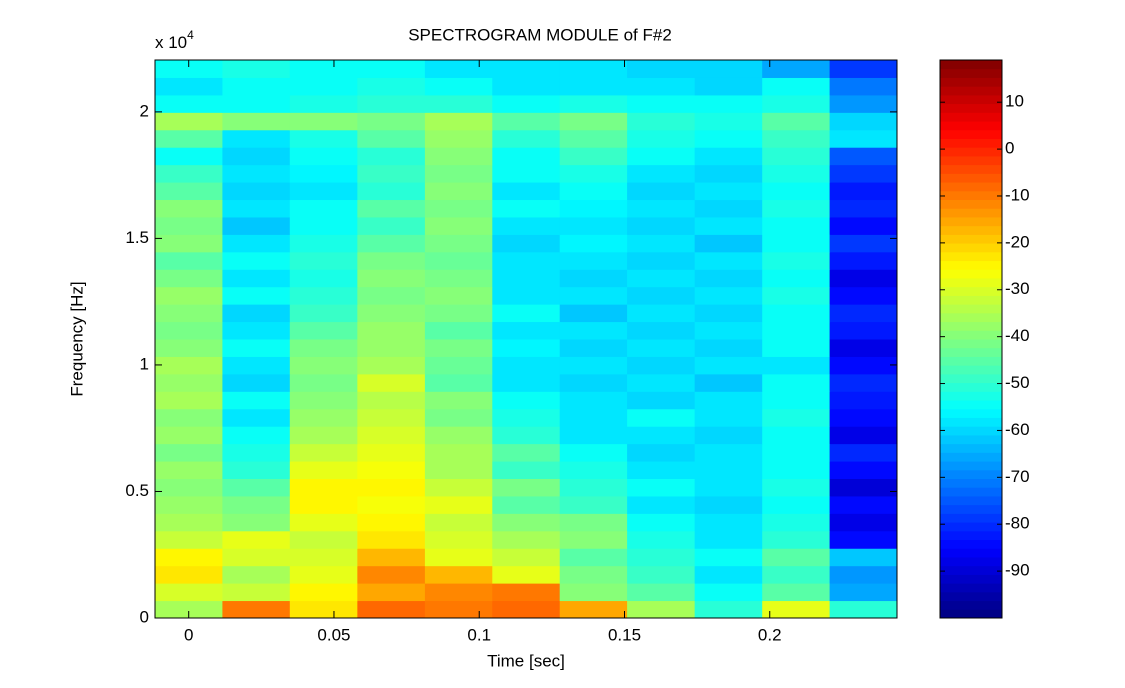 This screenshot has height=688, width=1125. I want to click on x-tick-label: 0.2, so click(770, 634).